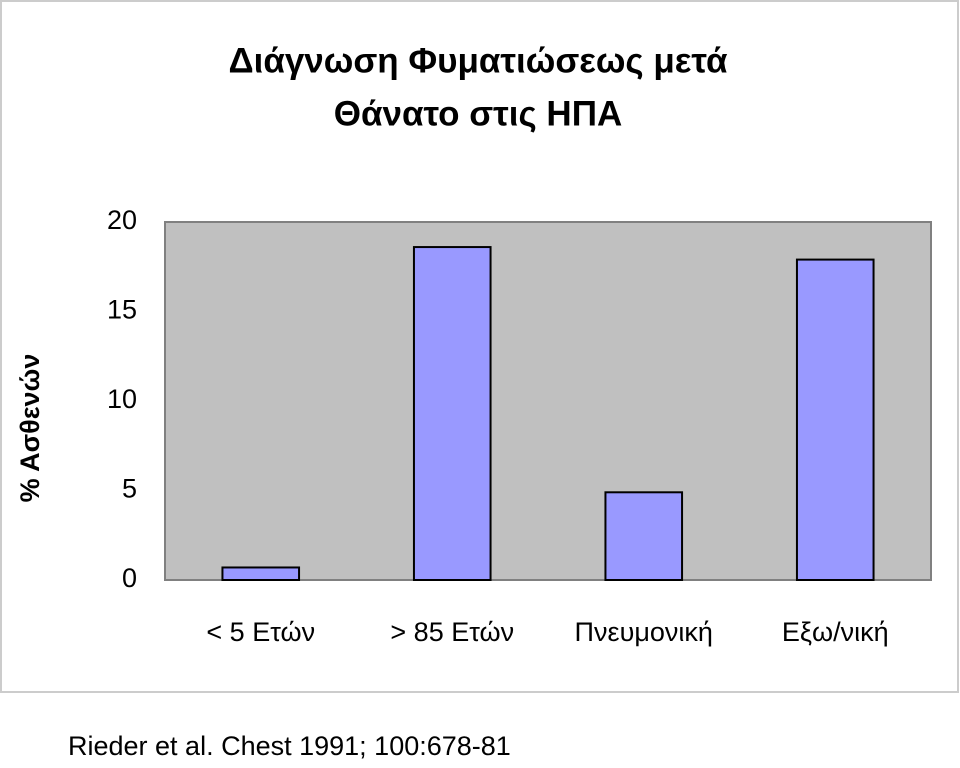 Image resolution: width=960 pixels, height=768 pixels. Describe the element at coordinates (122, 220) in the screenshot. I see `y-tick-label: 20` at that location.